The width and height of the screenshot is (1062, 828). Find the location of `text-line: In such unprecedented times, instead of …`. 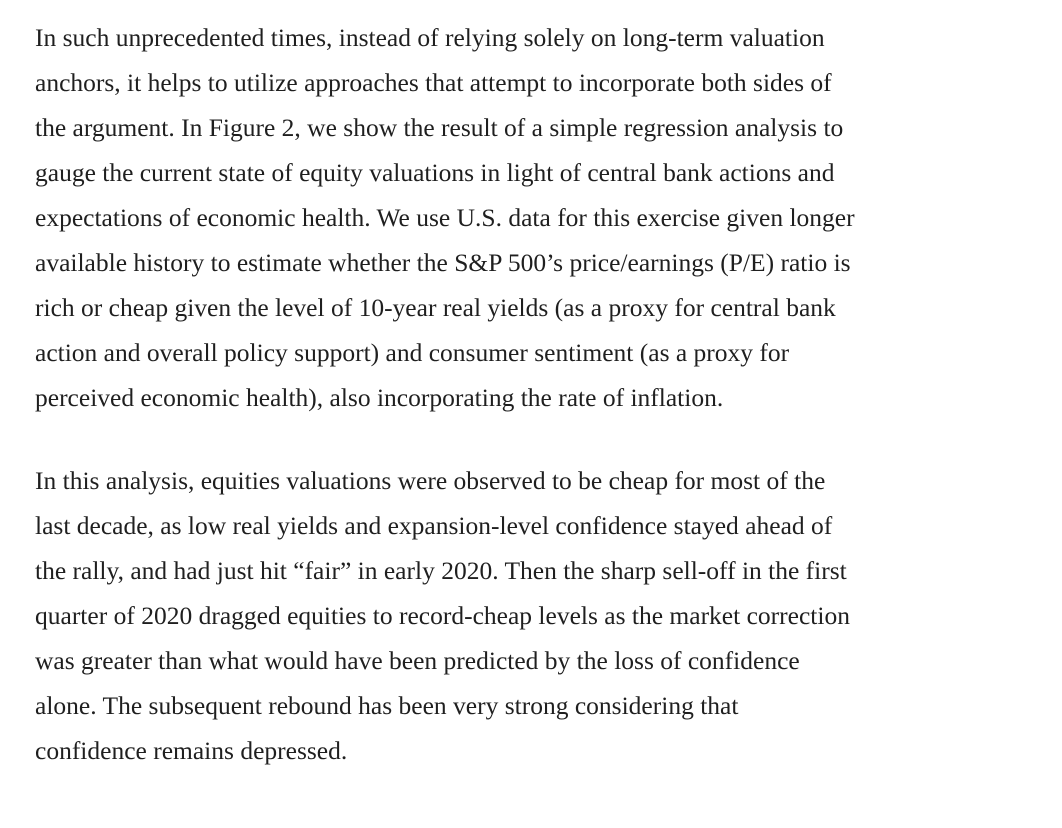

text-line: In such unprecedented times, instead of … is located at coordinates (430, 37).